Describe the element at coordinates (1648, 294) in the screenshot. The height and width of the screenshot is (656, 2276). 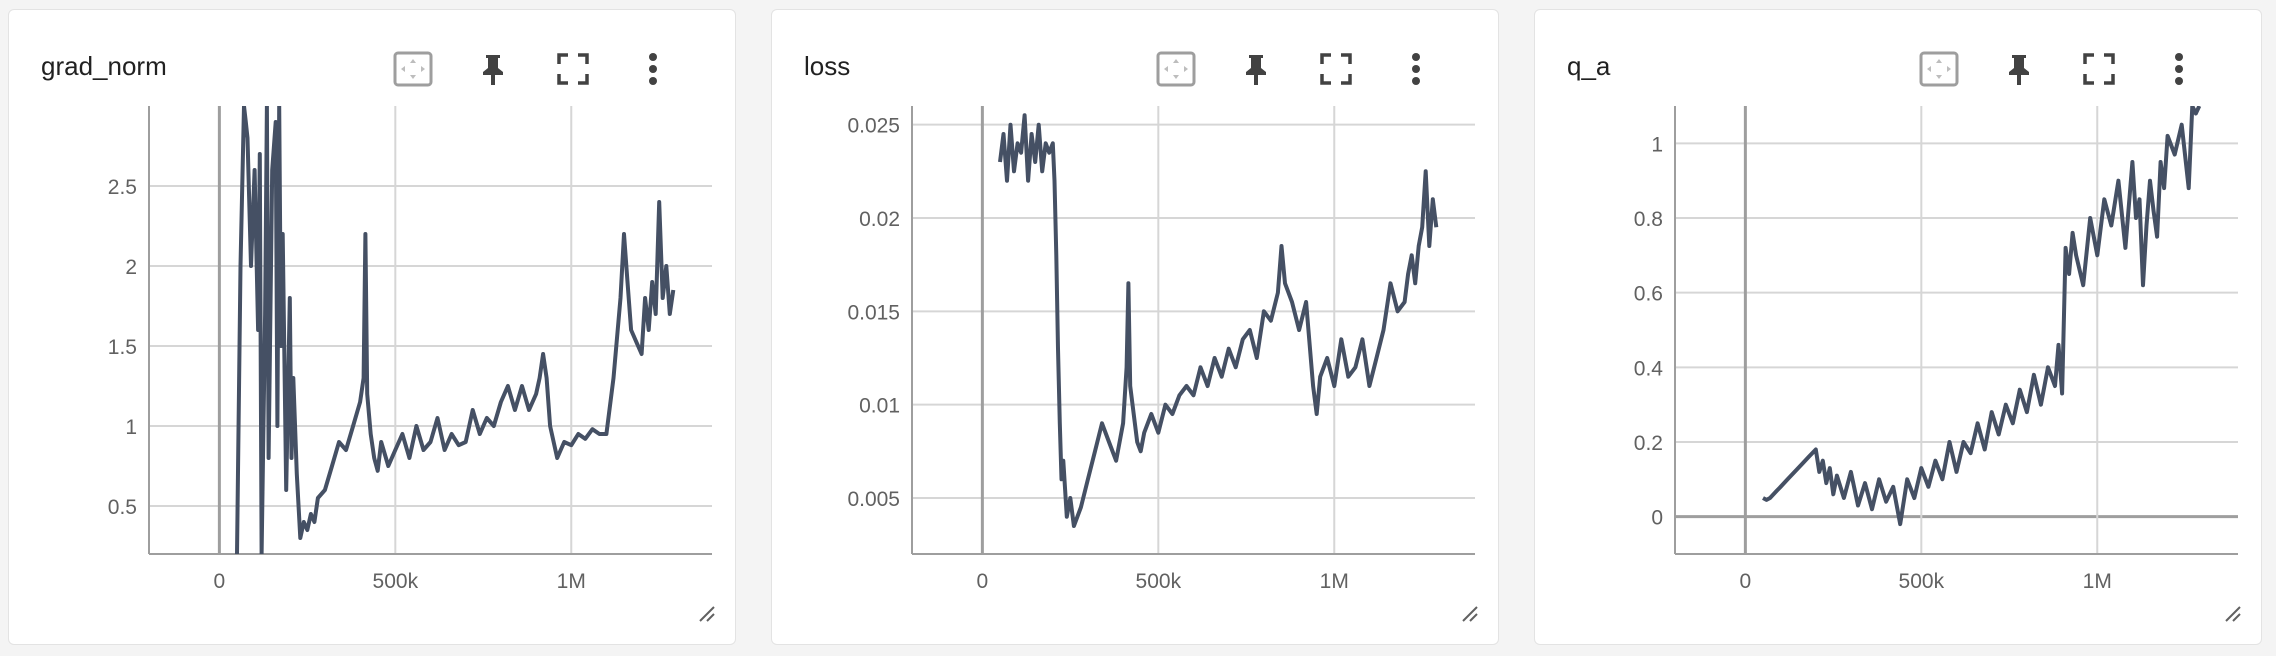
I see `y-tick-label: 0.6` at that location.